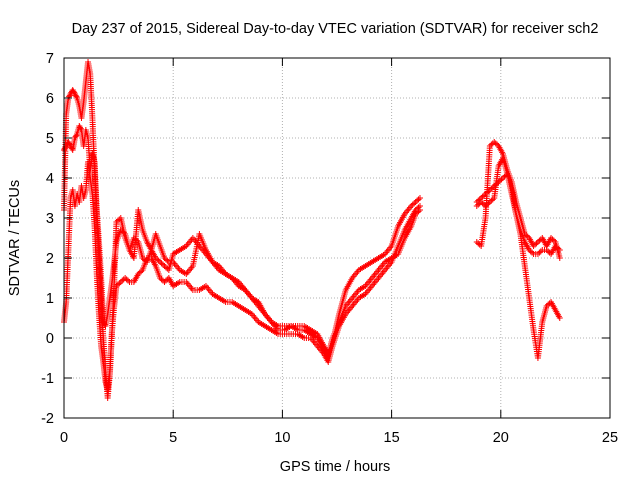 This screenshot has height=480, width=640. What do you see at coordinates (50, 179) in the screenshot?
I see `y-tick-label: 4` at bounding box center [50, 179].